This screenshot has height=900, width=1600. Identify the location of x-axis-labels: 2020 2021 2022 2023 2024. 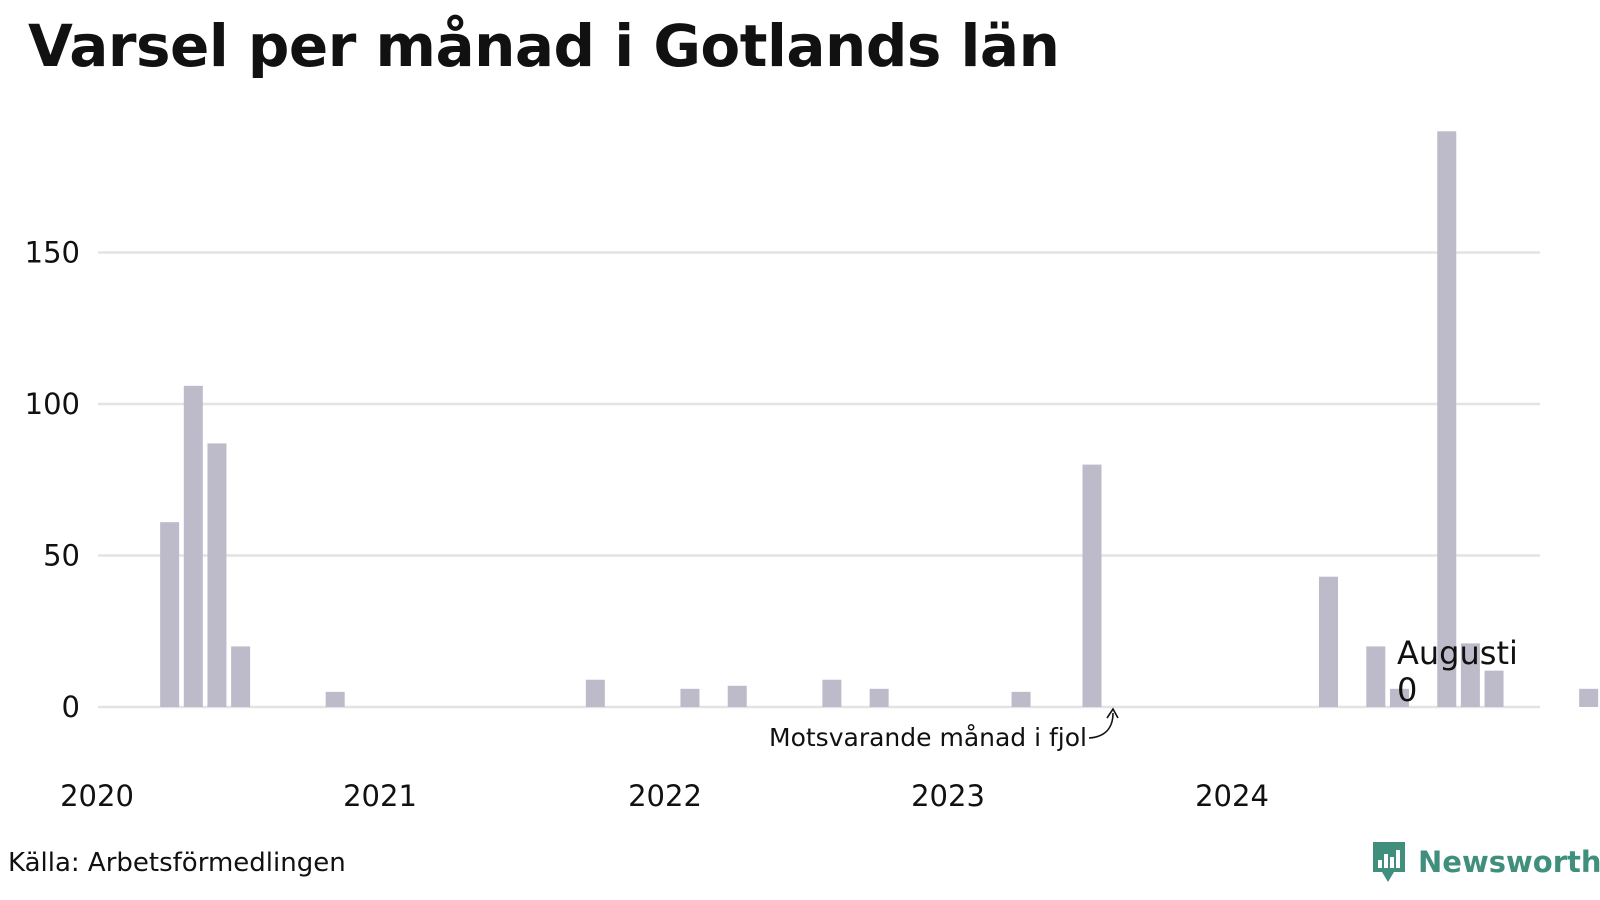
(664, 796).